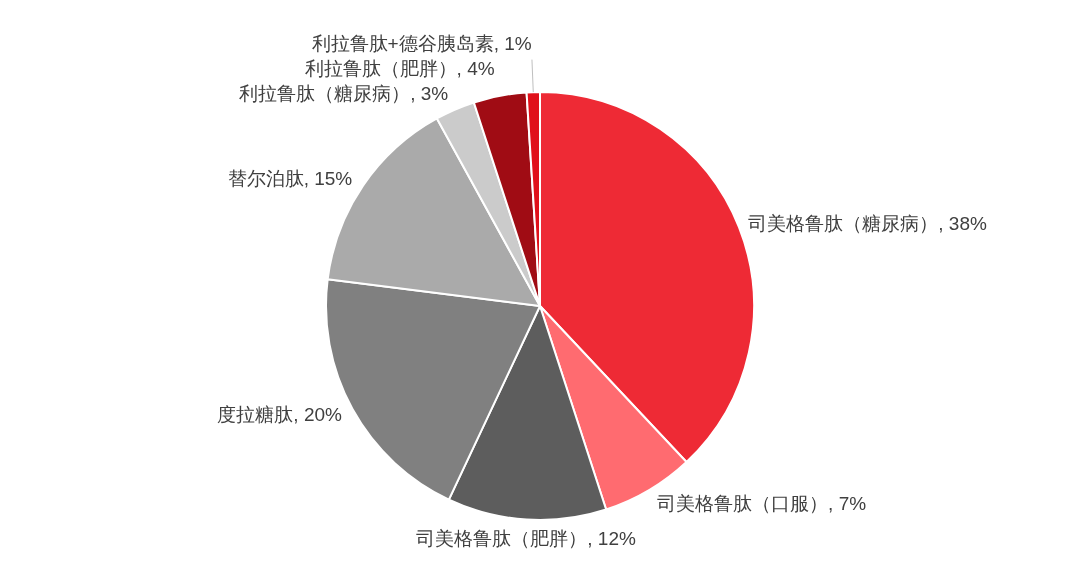 The image size is (1080, 585). Describe the element at coordinates (867, 224) in the screenshot. I see `data-label: 司美格鲁肽（糖尿病）, 38%` at that location.